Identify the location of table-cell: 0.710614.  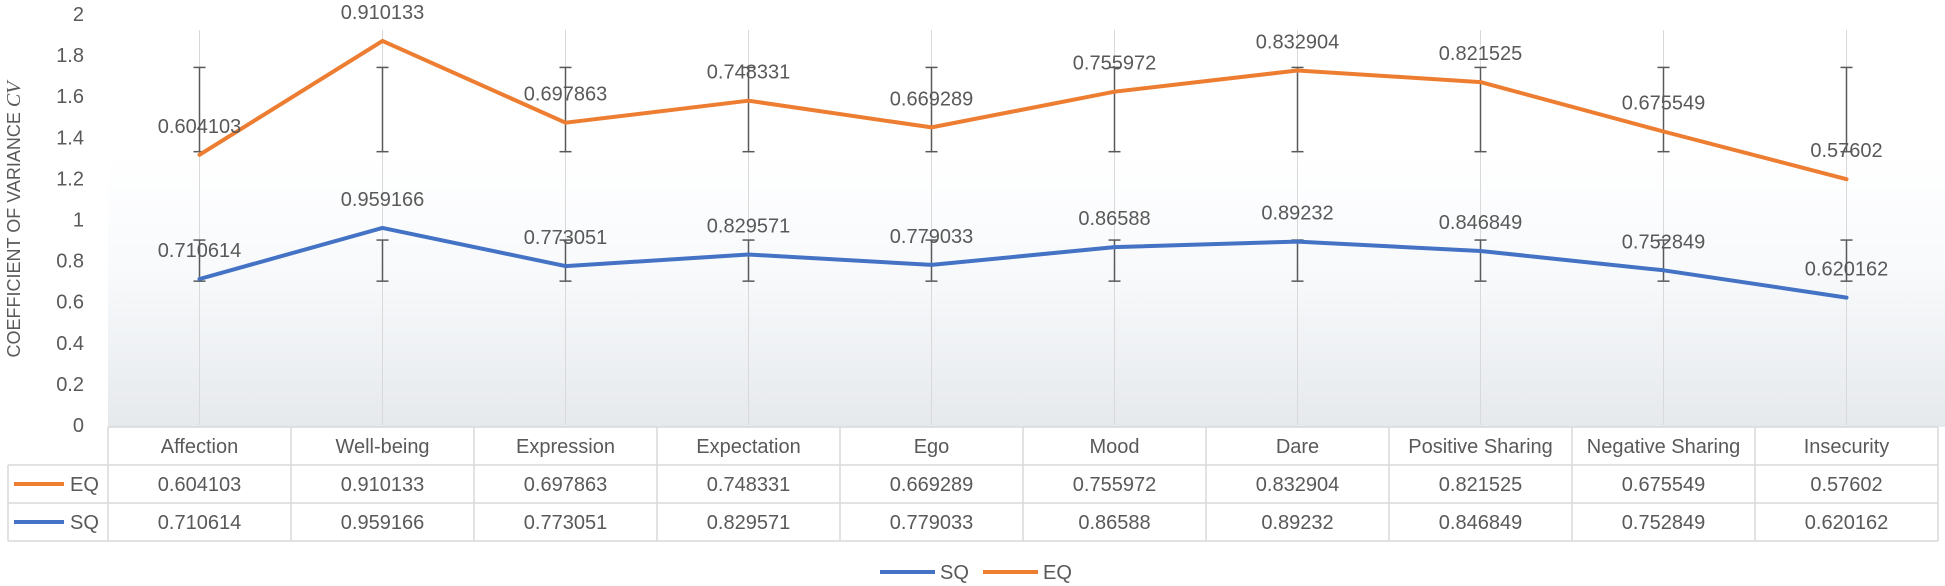
(199, 523).